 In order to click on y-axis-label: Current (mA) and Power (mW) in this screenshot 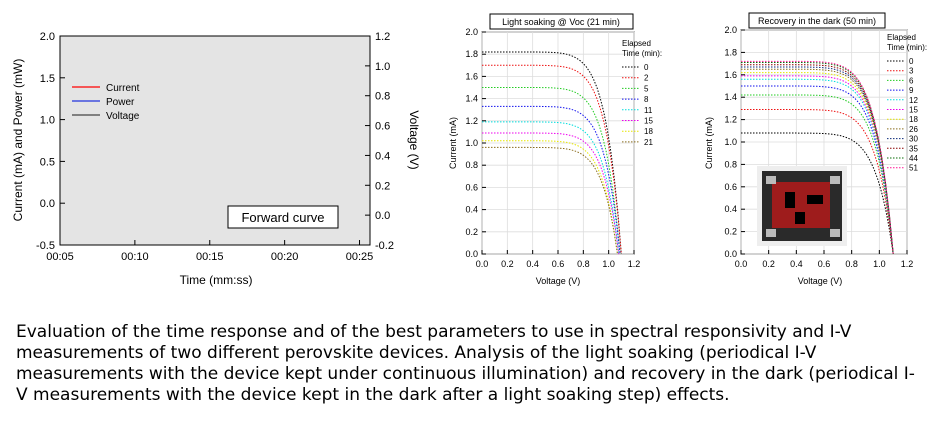, I will do `click(18, 140)`.